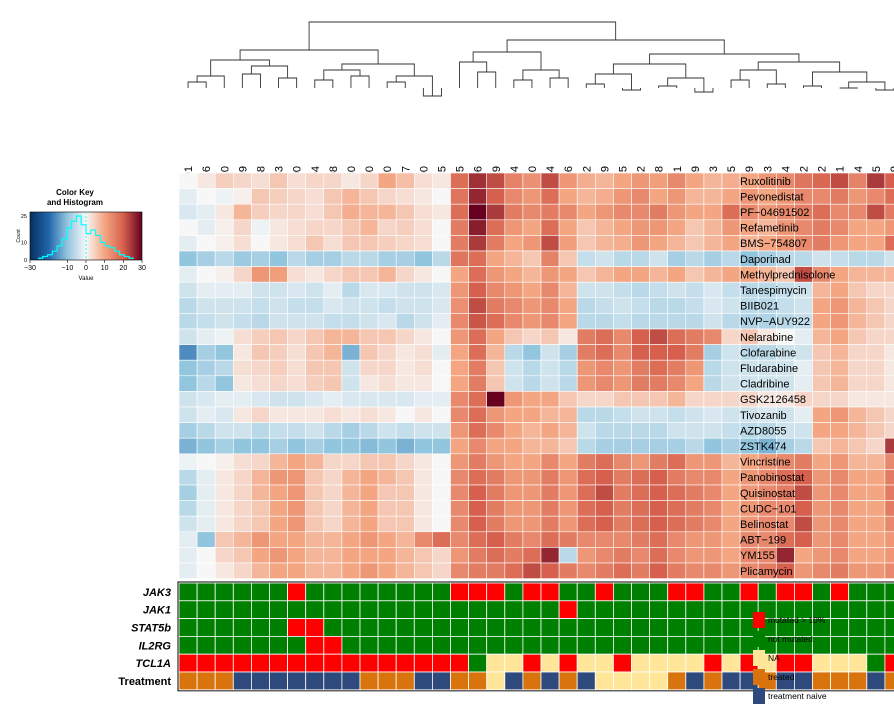  I want to click on column-dendrogram, so click(540, 59).